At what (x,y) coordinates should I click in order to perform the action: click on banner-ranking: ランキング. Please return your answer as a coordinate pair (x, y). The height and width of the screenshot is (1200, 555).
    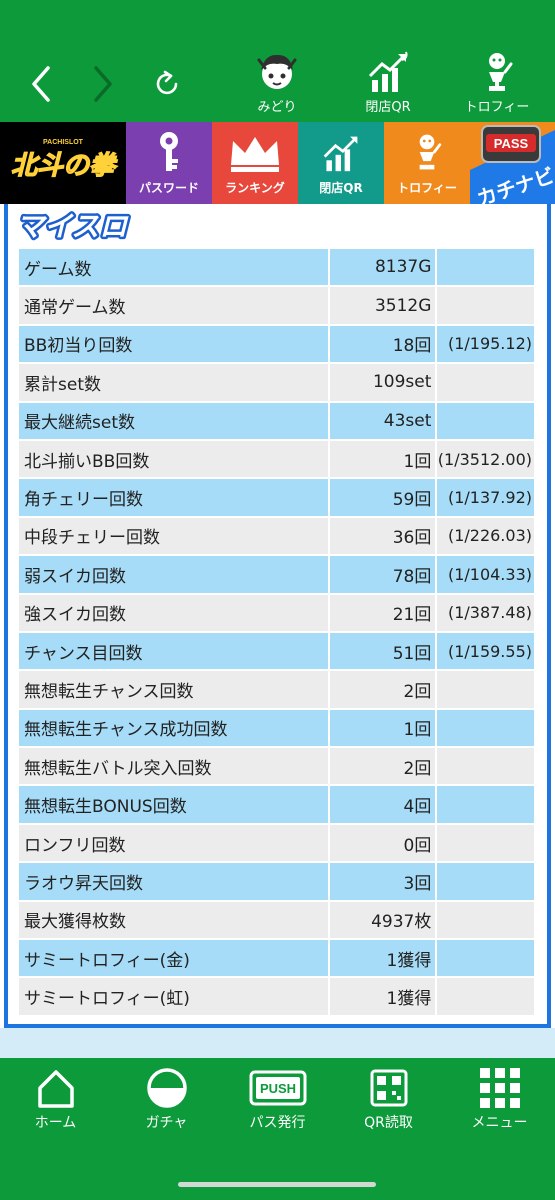
    Looking at the image, I should click on (255, 163).